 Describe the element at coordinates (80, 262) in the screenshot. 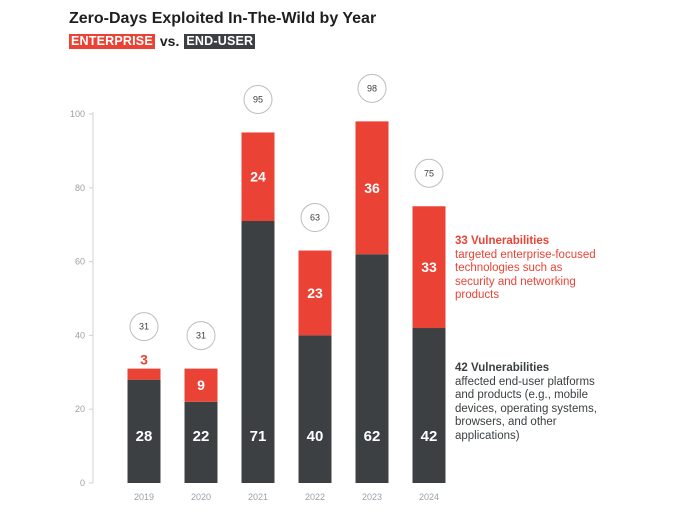

I see `y-tick-label: 60` at that location.